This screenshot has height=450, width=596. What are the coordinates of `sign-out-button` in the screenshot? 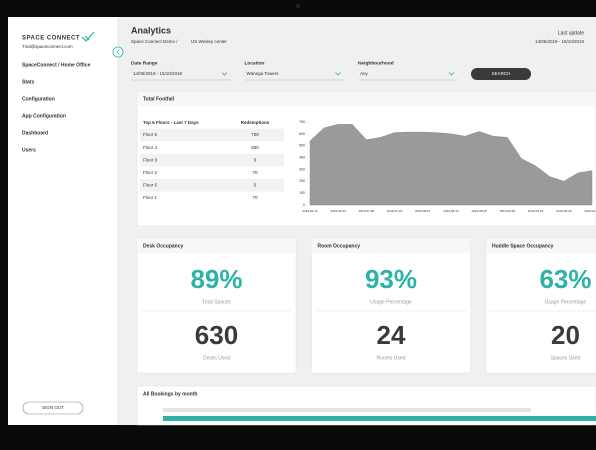 It's located at (53, 408).